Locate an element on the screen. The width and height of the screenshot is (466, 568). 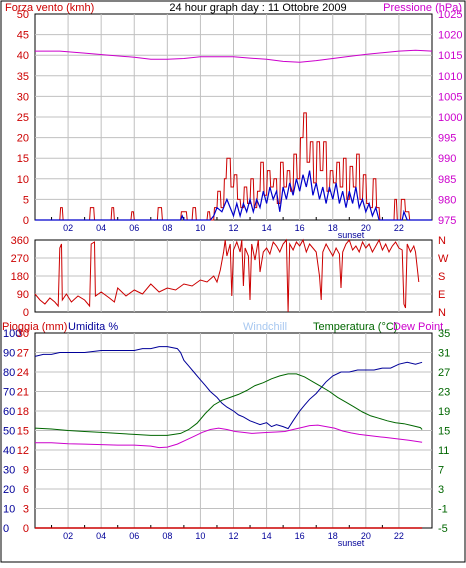
x-tick-label-top: 14 is located at coordinates (267, 228).